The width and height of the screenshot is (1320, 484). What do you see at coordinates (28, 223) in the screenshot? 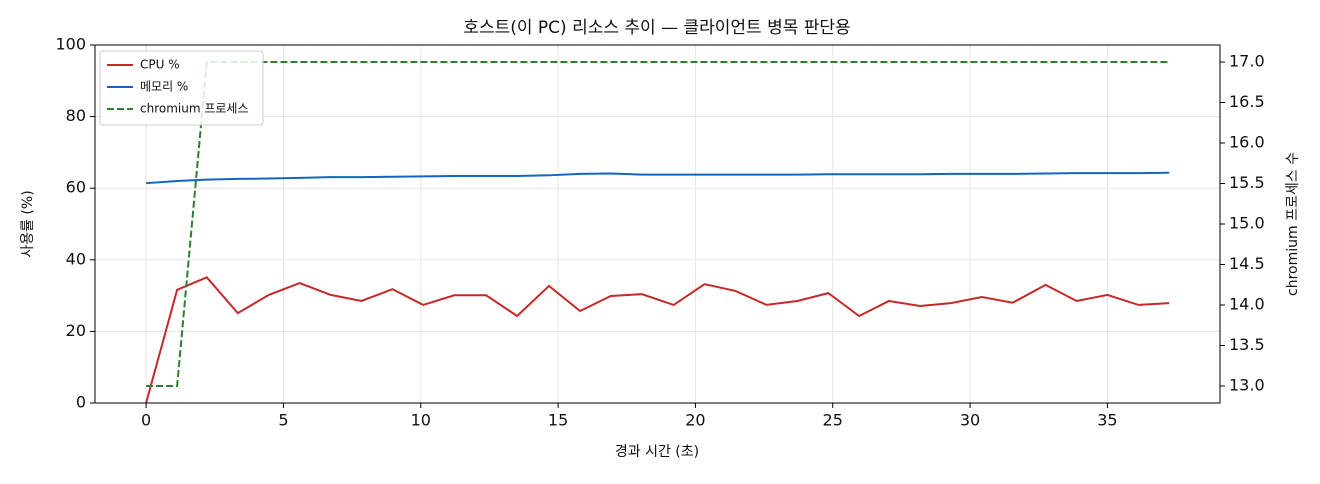
I see `y-axis-label: 사용률 (%)` at bounding box center [28, 223].